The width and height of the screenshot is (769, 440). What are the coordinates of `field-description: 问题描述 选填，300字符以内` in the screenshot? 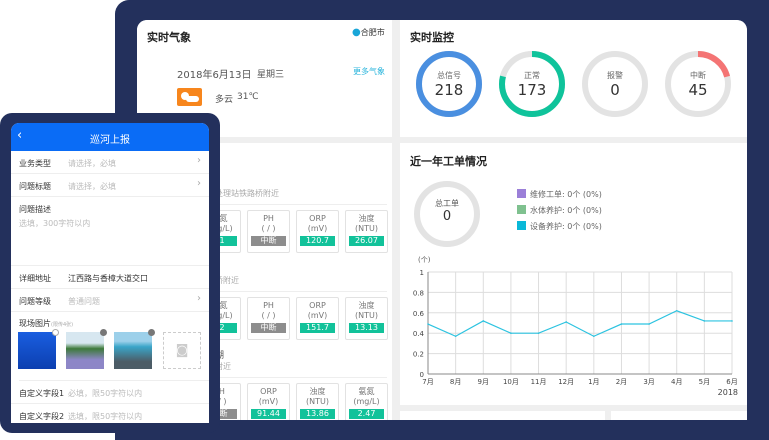 It's located at (110, 231).